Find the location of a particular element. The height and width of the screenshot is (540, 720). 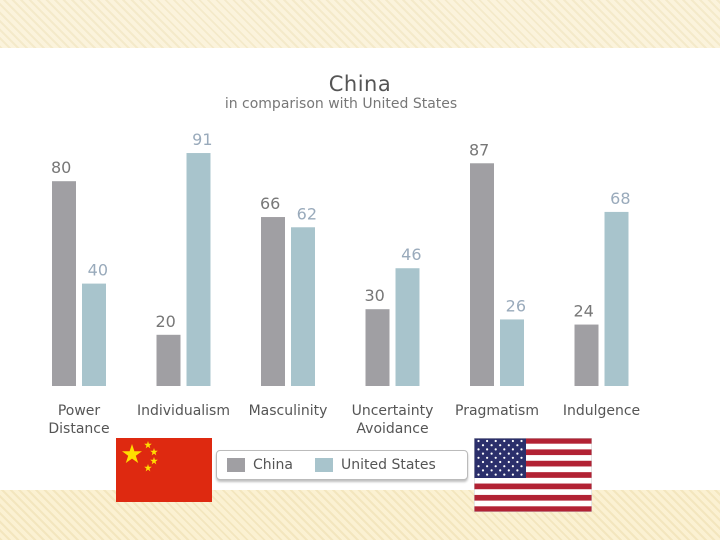

legend-swatch-us is located at coordinates (324, 465).